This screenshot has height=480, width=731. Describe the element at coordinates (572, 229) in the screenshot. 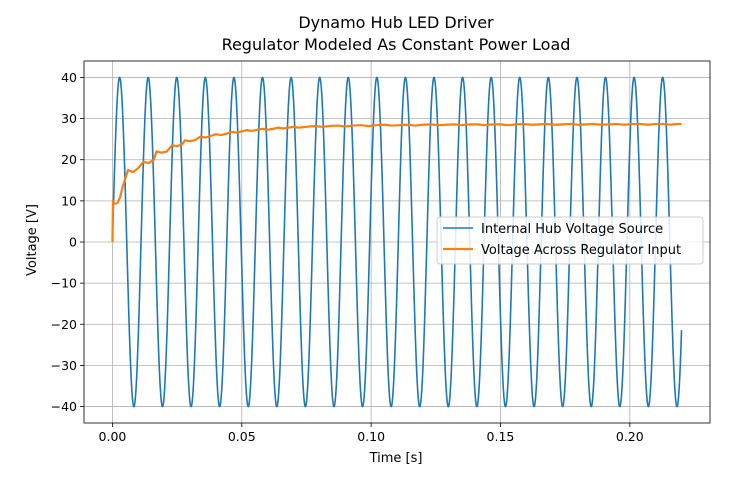

I see `legend-label-hub-voltage: Internal Hub Voltage Source` at that location.